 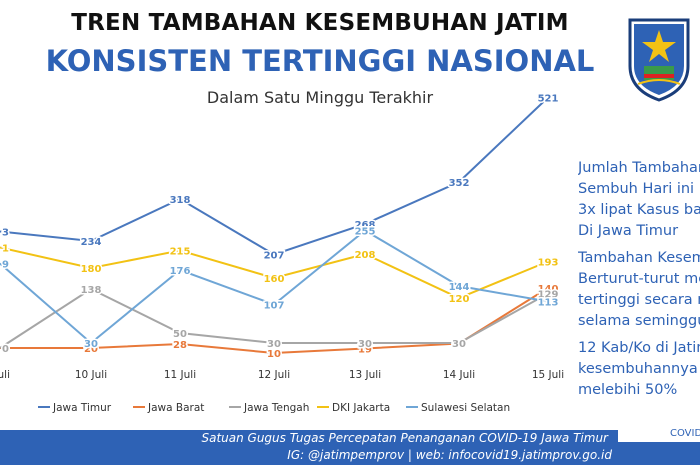 I want to click on data-label-dki-jakarta-3: 215, so click(x=180, y=252).